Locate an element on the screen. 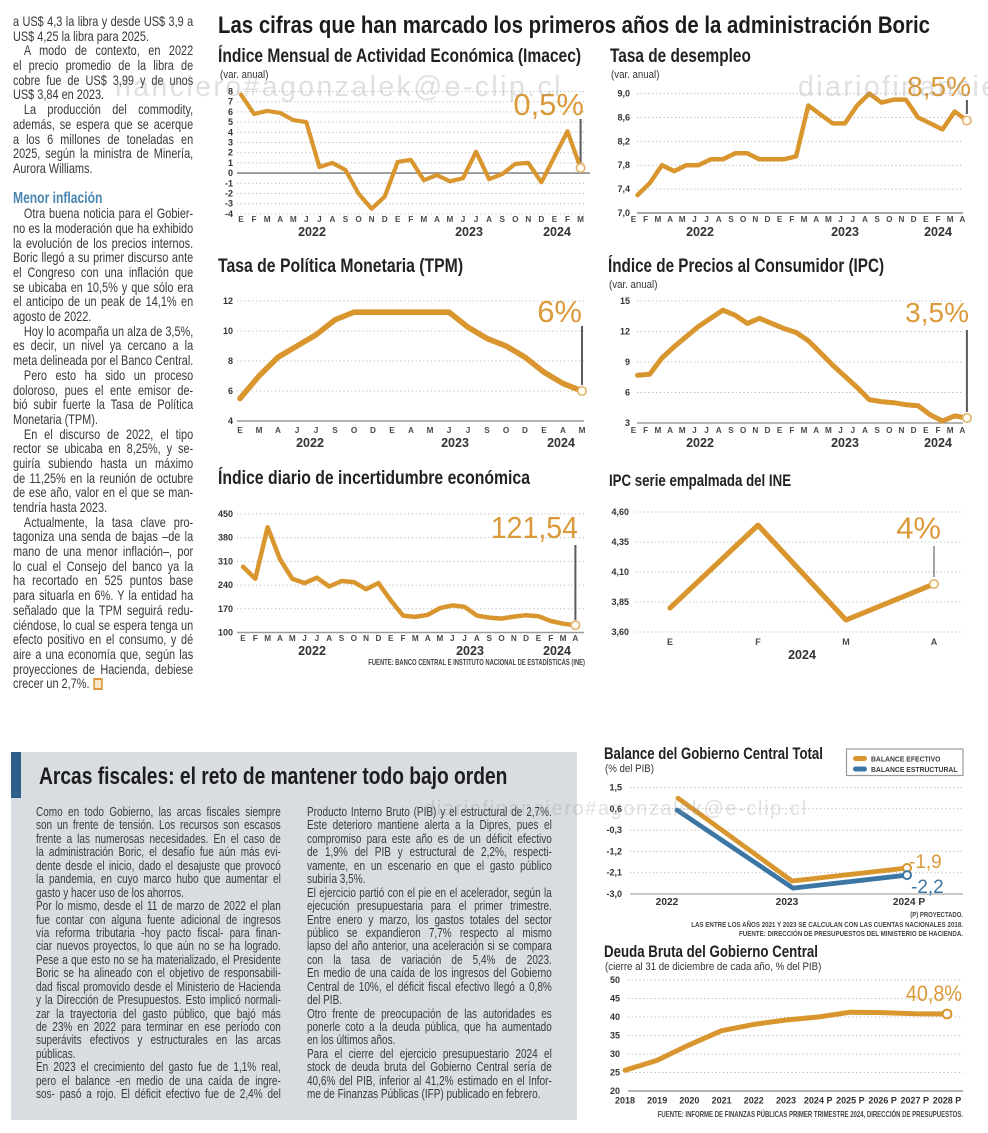 The height and width of the screenshot is (1133, 988). svg-text: 8,2 is located at coordinates (623, 141).